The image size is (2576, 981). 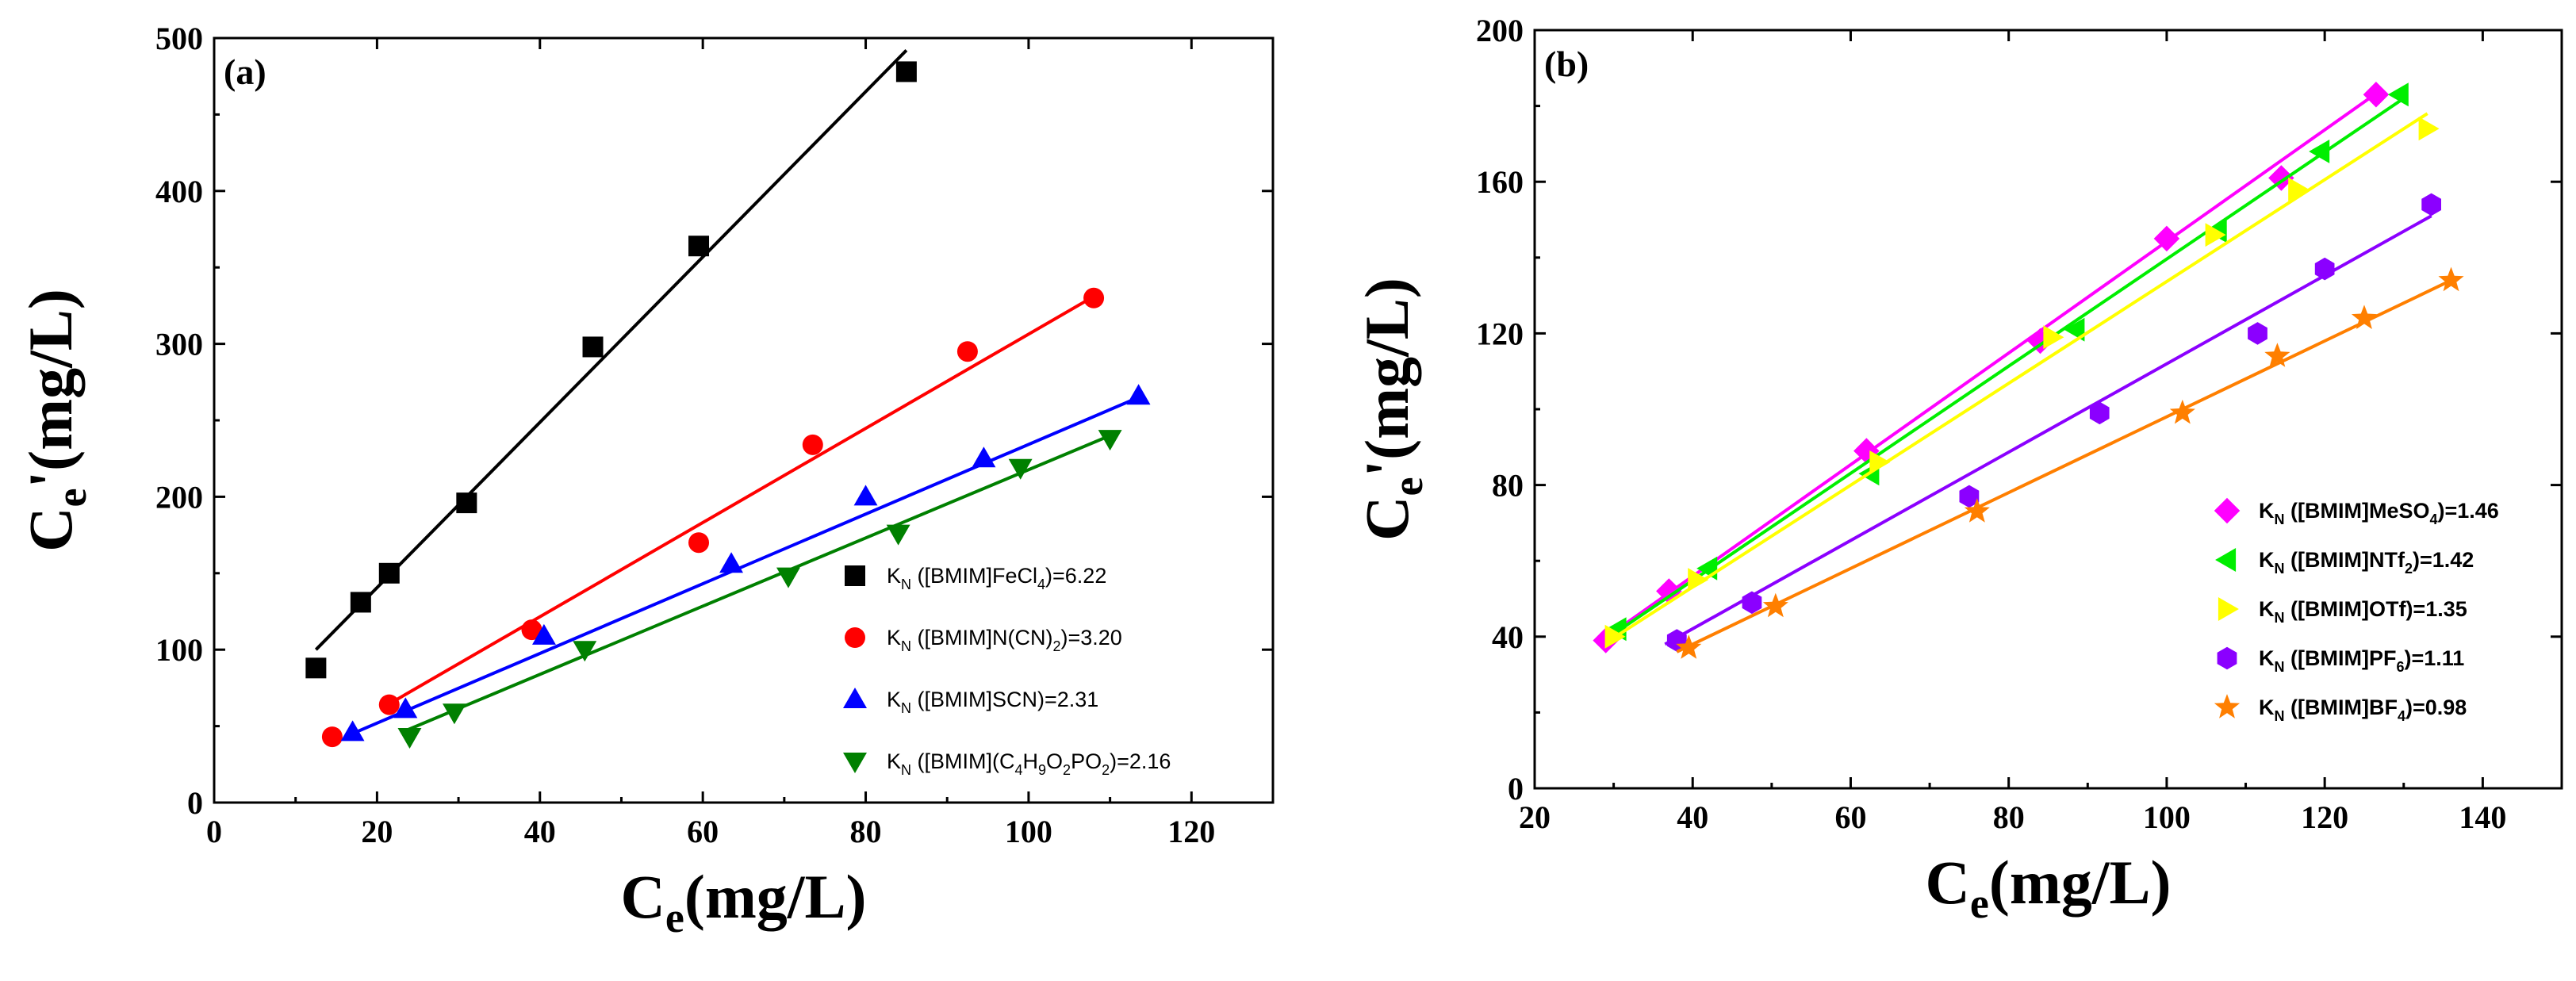 I want to click on legend-label: KN ([BMIM](C4H9O2PO2)=2.16, so click(x=1029, y=763).